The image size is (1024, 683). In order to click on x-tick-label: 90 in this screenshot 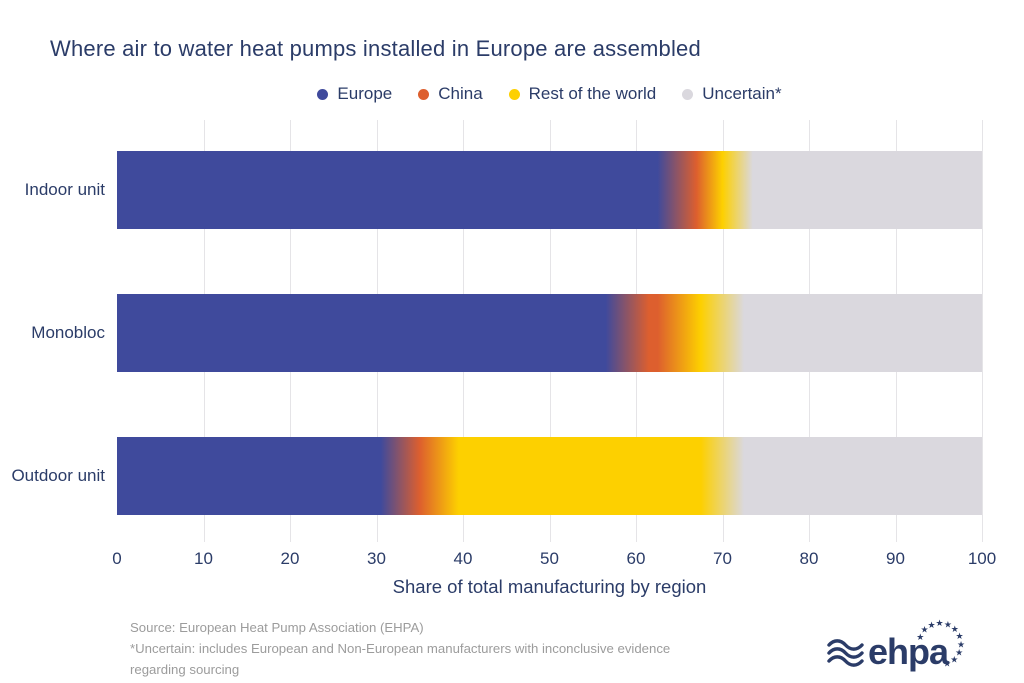, I will do `click(895, 558)`.